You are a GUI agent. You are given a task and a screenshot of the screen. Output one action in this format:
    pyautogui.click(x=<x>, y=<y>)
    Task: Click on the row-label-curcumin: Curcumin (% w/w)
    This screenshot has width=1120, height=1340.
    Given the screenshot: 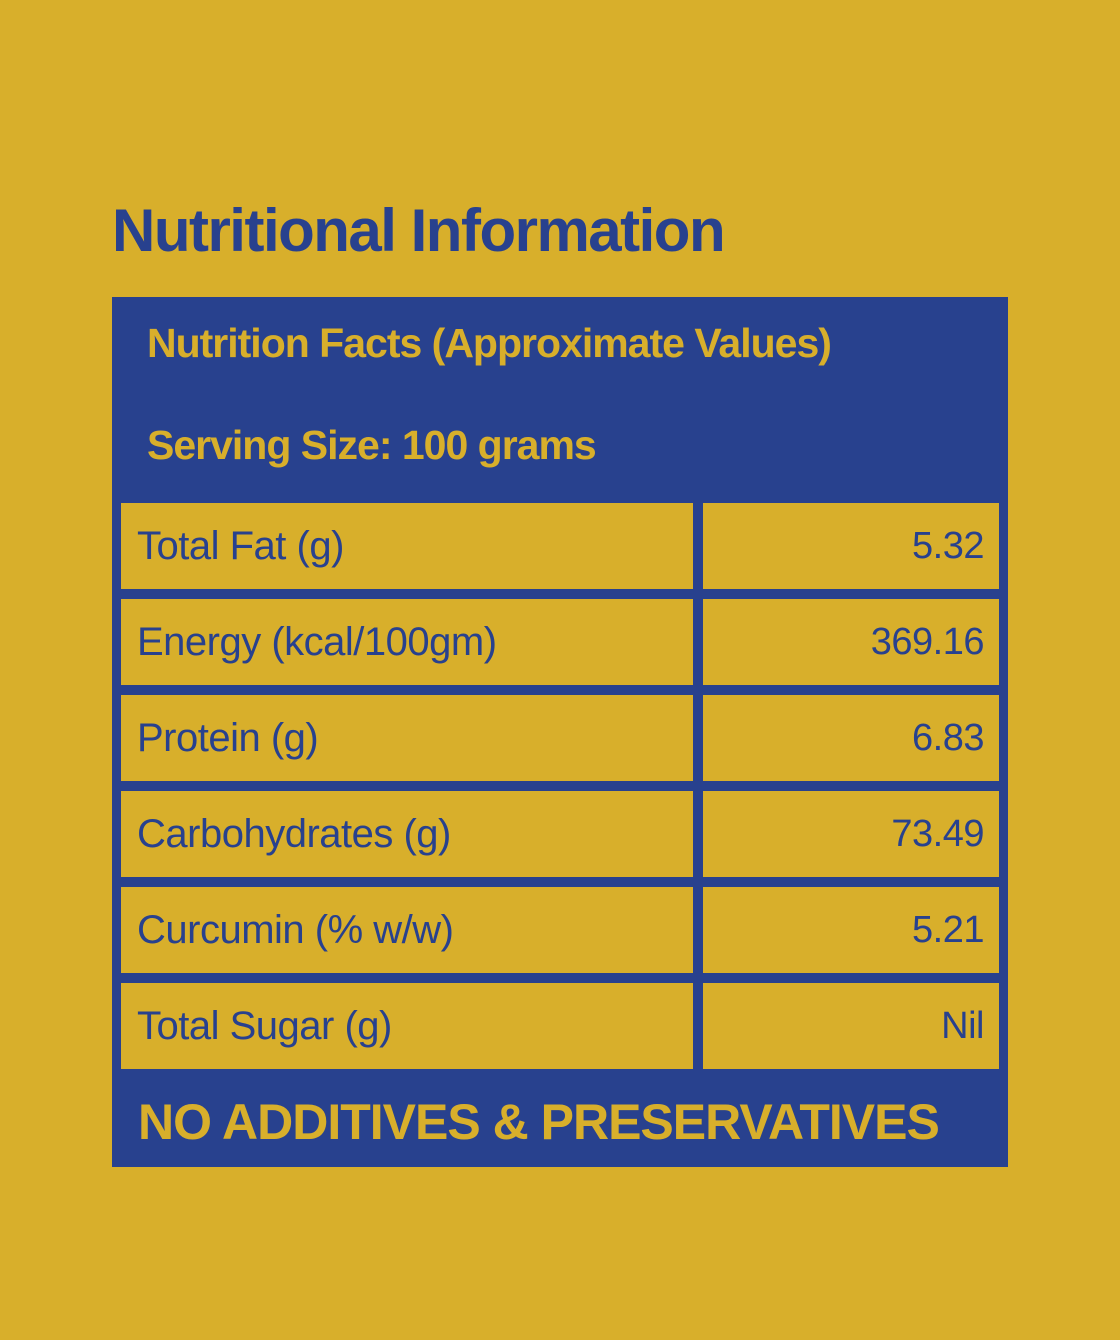 What is the action you would take?
    pyautogui.click(x=407, y=930)
    